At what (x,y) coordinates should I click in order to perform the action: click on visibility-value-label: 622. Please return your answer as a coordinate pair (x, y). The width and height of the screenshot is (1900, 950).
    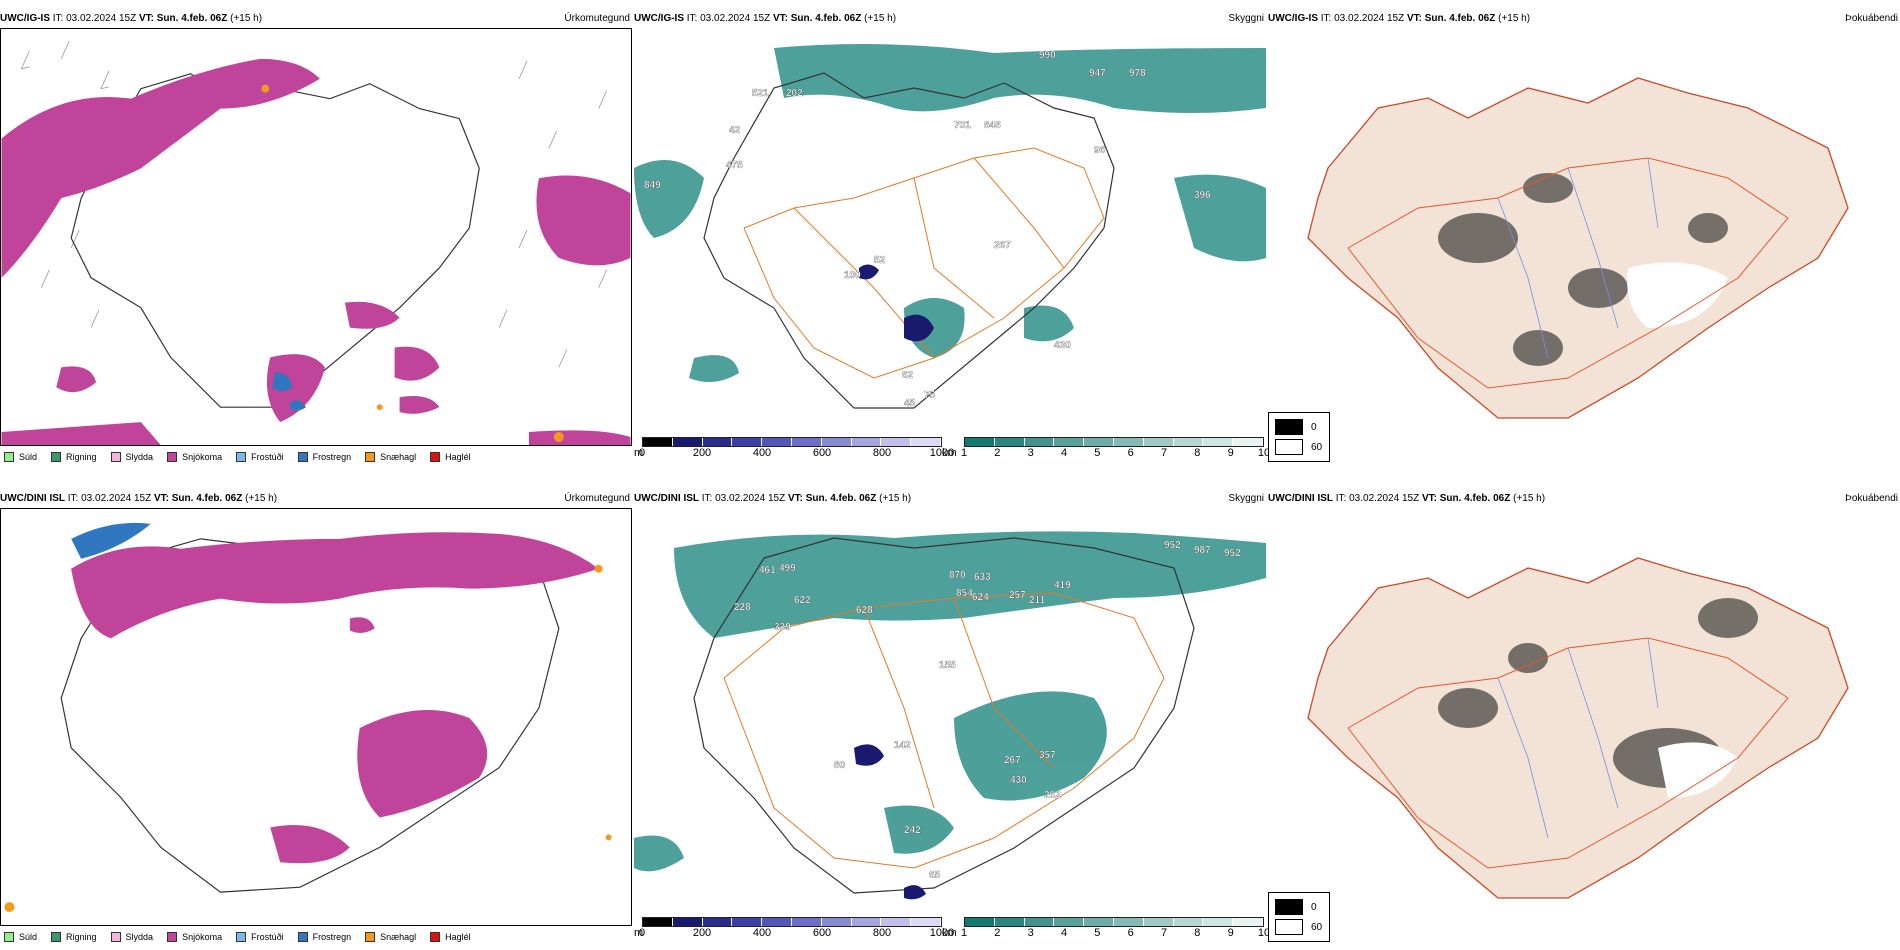
    Looking at the image, I should click on (802, 600).